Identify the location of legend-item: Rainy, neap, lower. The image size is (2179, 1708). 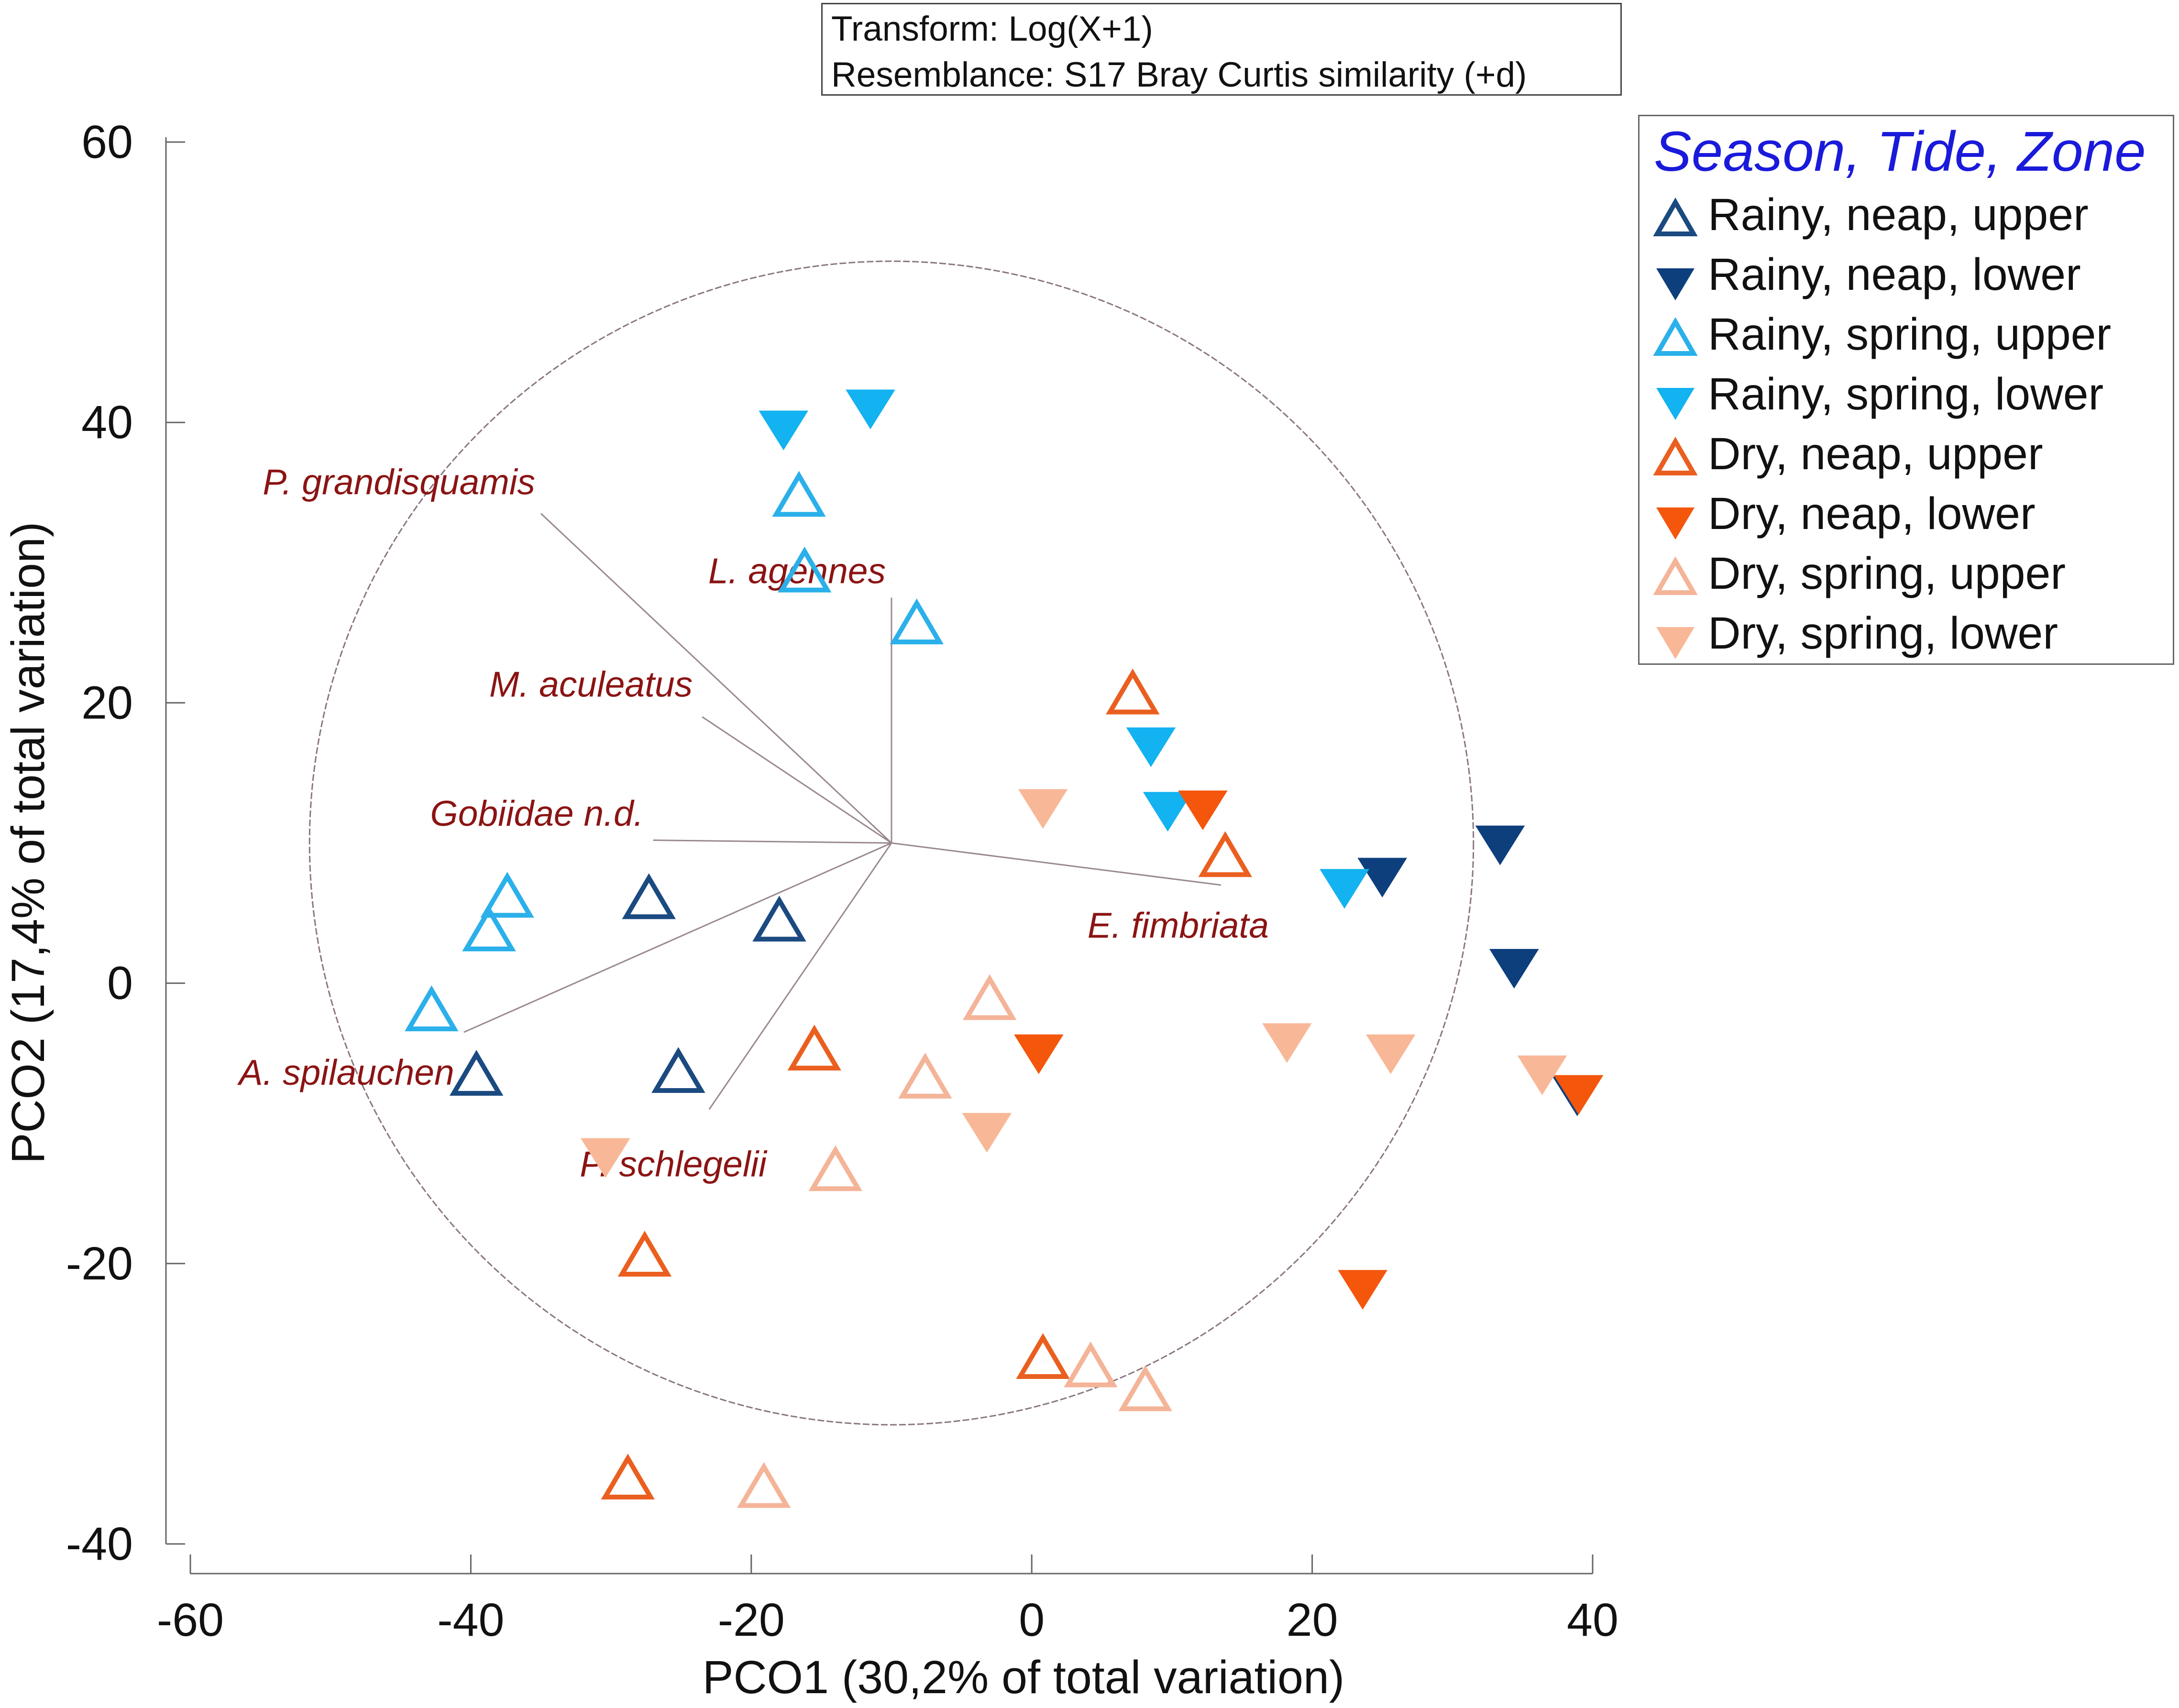
(1909, 277).